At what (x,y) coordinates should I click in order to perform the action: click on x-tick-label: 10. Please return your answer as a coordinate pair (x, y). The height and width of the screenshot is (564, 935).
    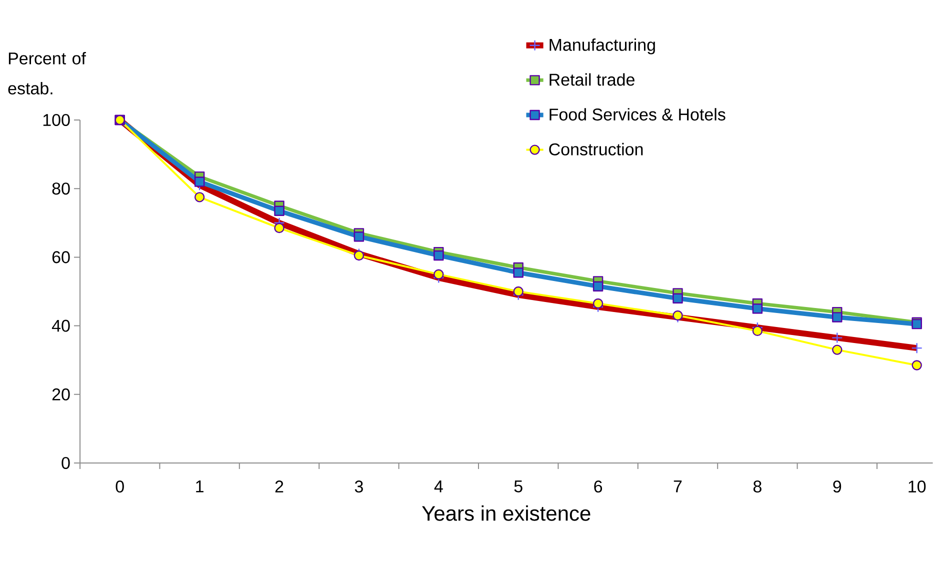
    Looking at the image, I should click on (917, 486).